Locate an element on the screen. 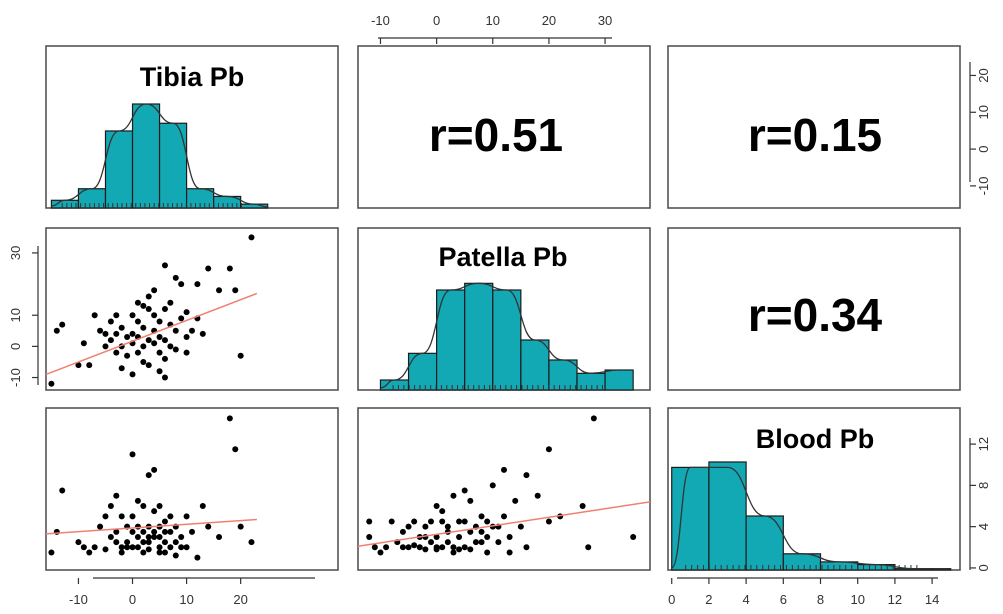  bottom-axis-tick-label: 10 is located at coordinates (186, 599).